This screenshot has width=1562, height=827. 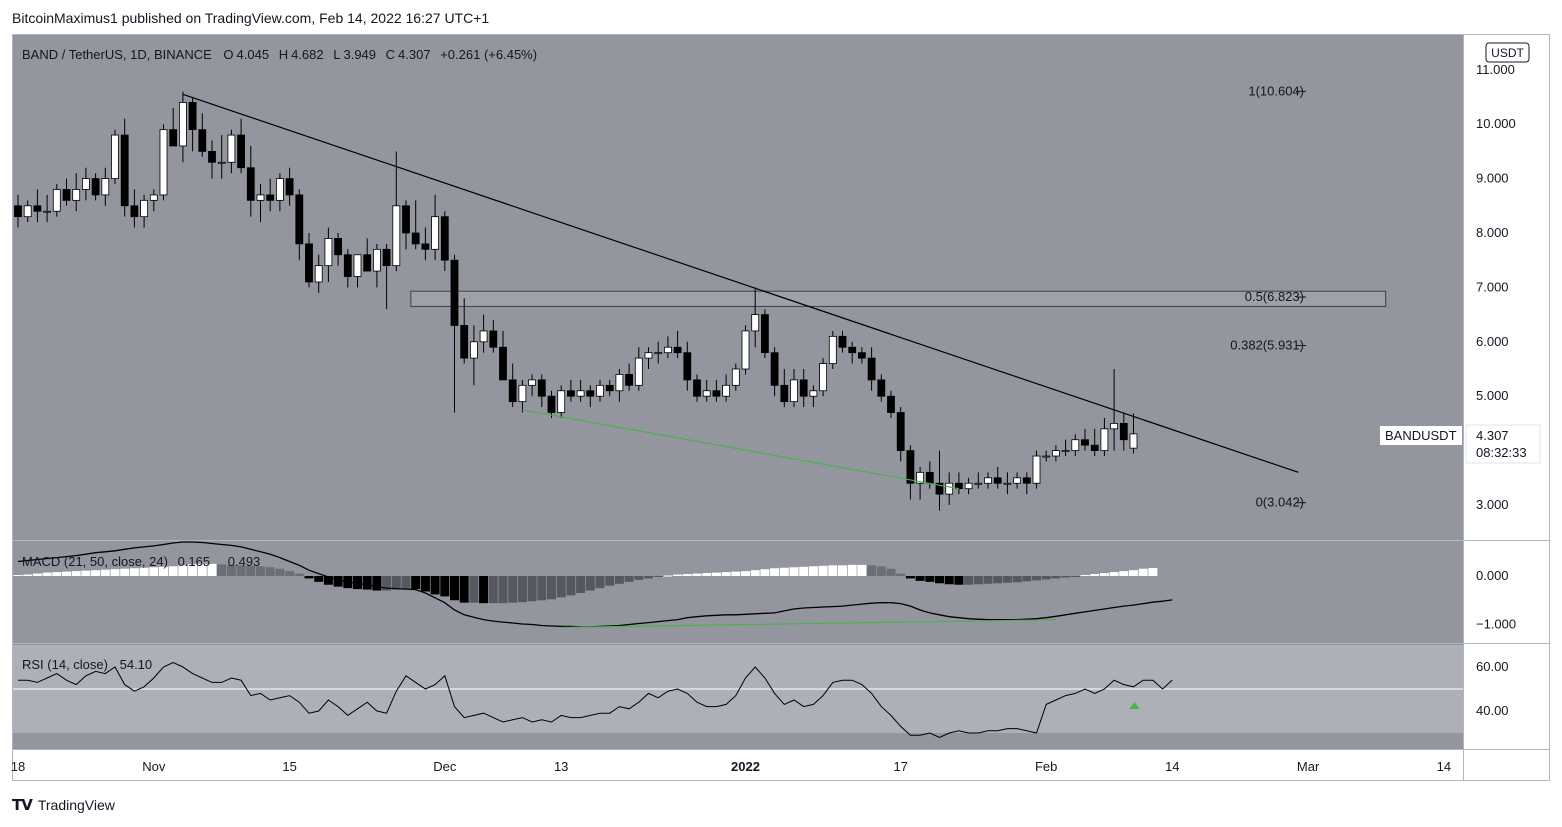 I want to click on symbol-legend: BAND / TetherUS, 1D, BINANCE, so click(x=117, y=54).